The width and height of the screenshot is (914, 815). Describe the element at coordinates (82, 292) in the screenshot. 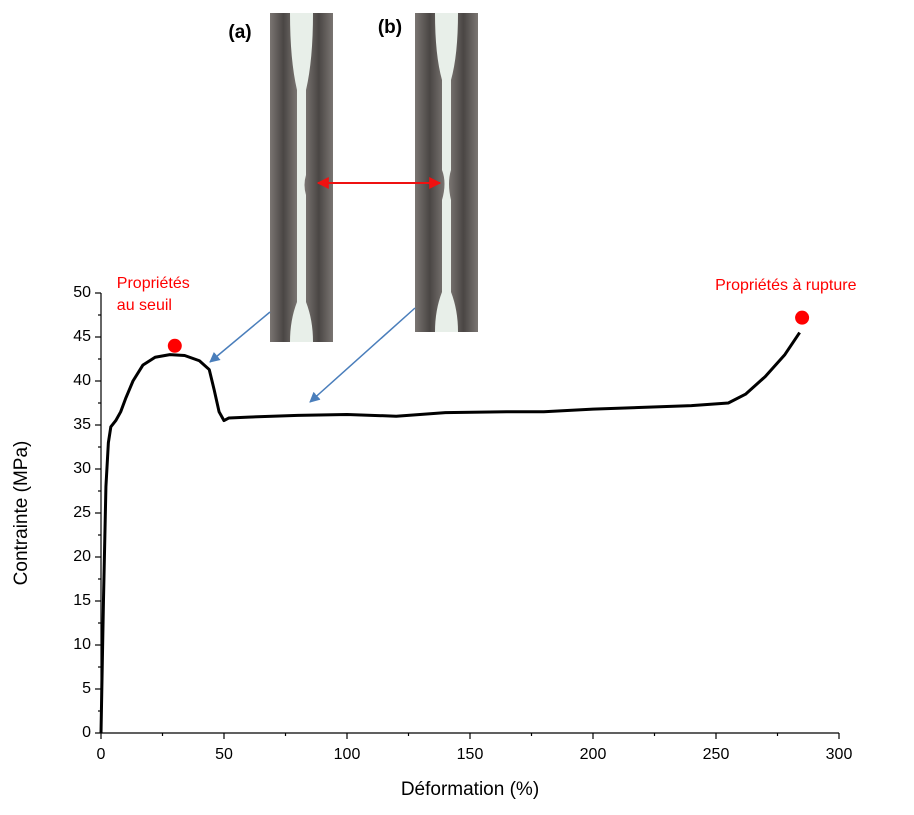

I see `y-tick-label: 50` at that location.